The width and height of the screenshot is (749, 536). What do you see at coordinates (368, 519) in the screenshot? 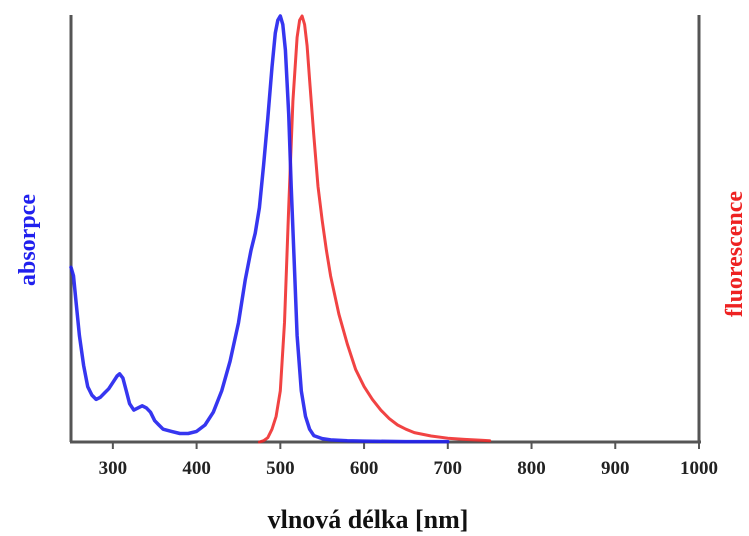
I see `x-axis-title: vlnová délka [nm]` at bounding box center [368, 519].